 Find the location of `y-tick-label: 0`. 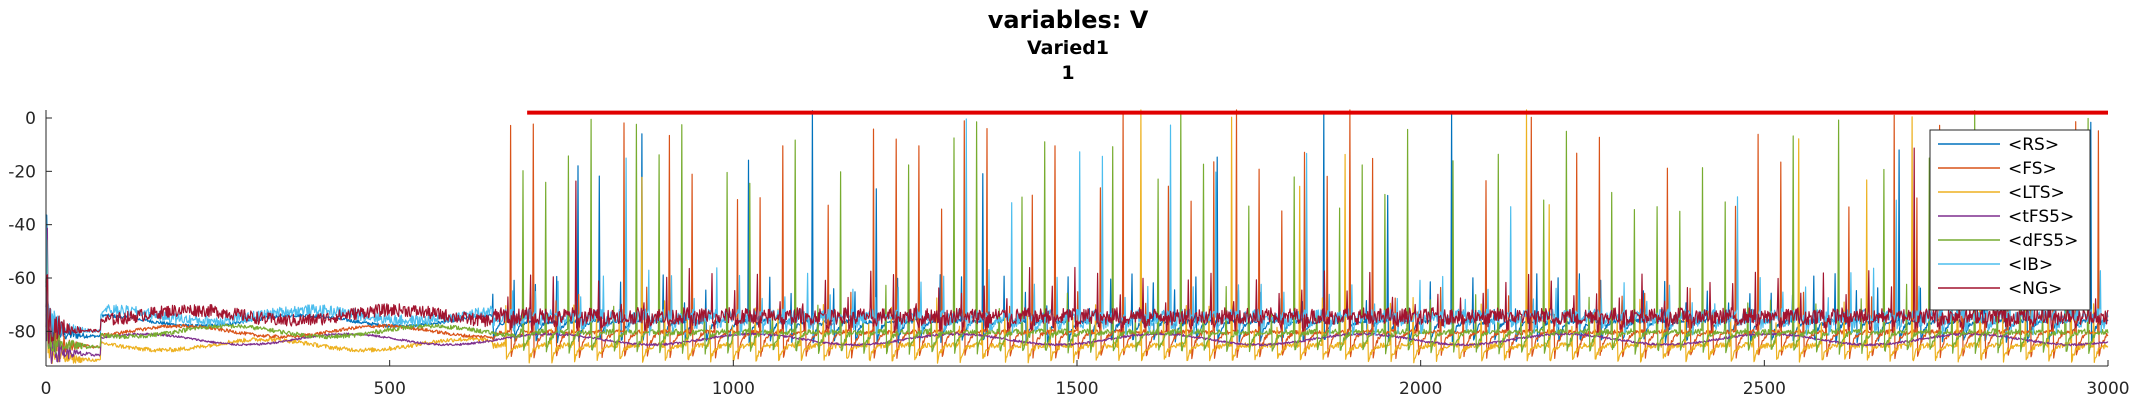

y-tick-label: 0 is located at coordinates (30, 119).